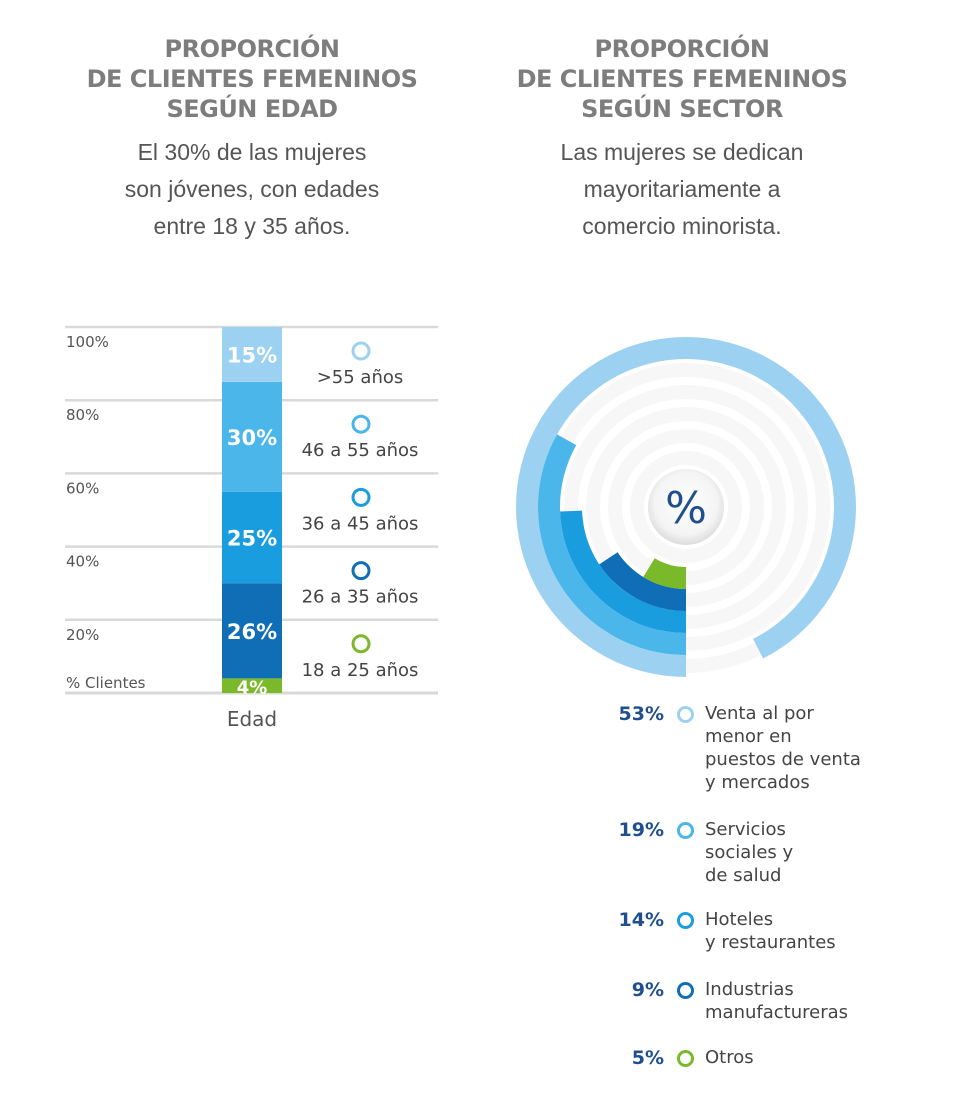 This screenshot has width=960, height=1109. I want to click on bar-value-label: 25%, so click(252, 538).